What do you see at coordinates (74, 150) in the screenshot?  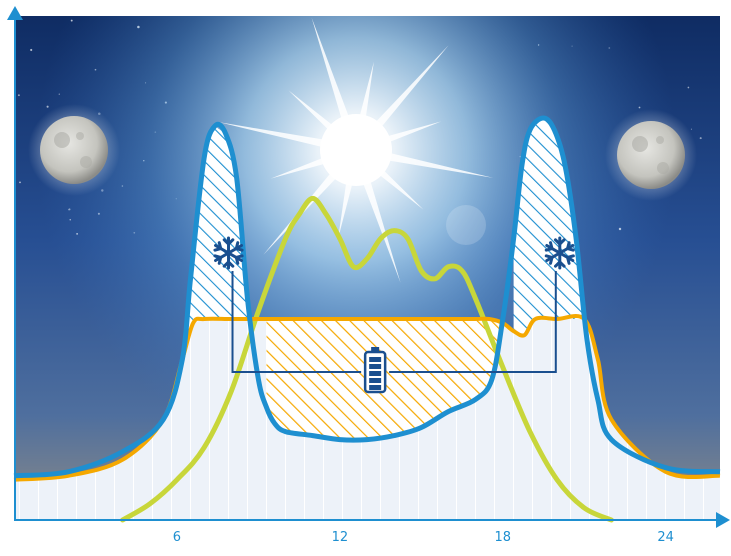 I see `moon-icon-left` at bounding box center [74, 150].